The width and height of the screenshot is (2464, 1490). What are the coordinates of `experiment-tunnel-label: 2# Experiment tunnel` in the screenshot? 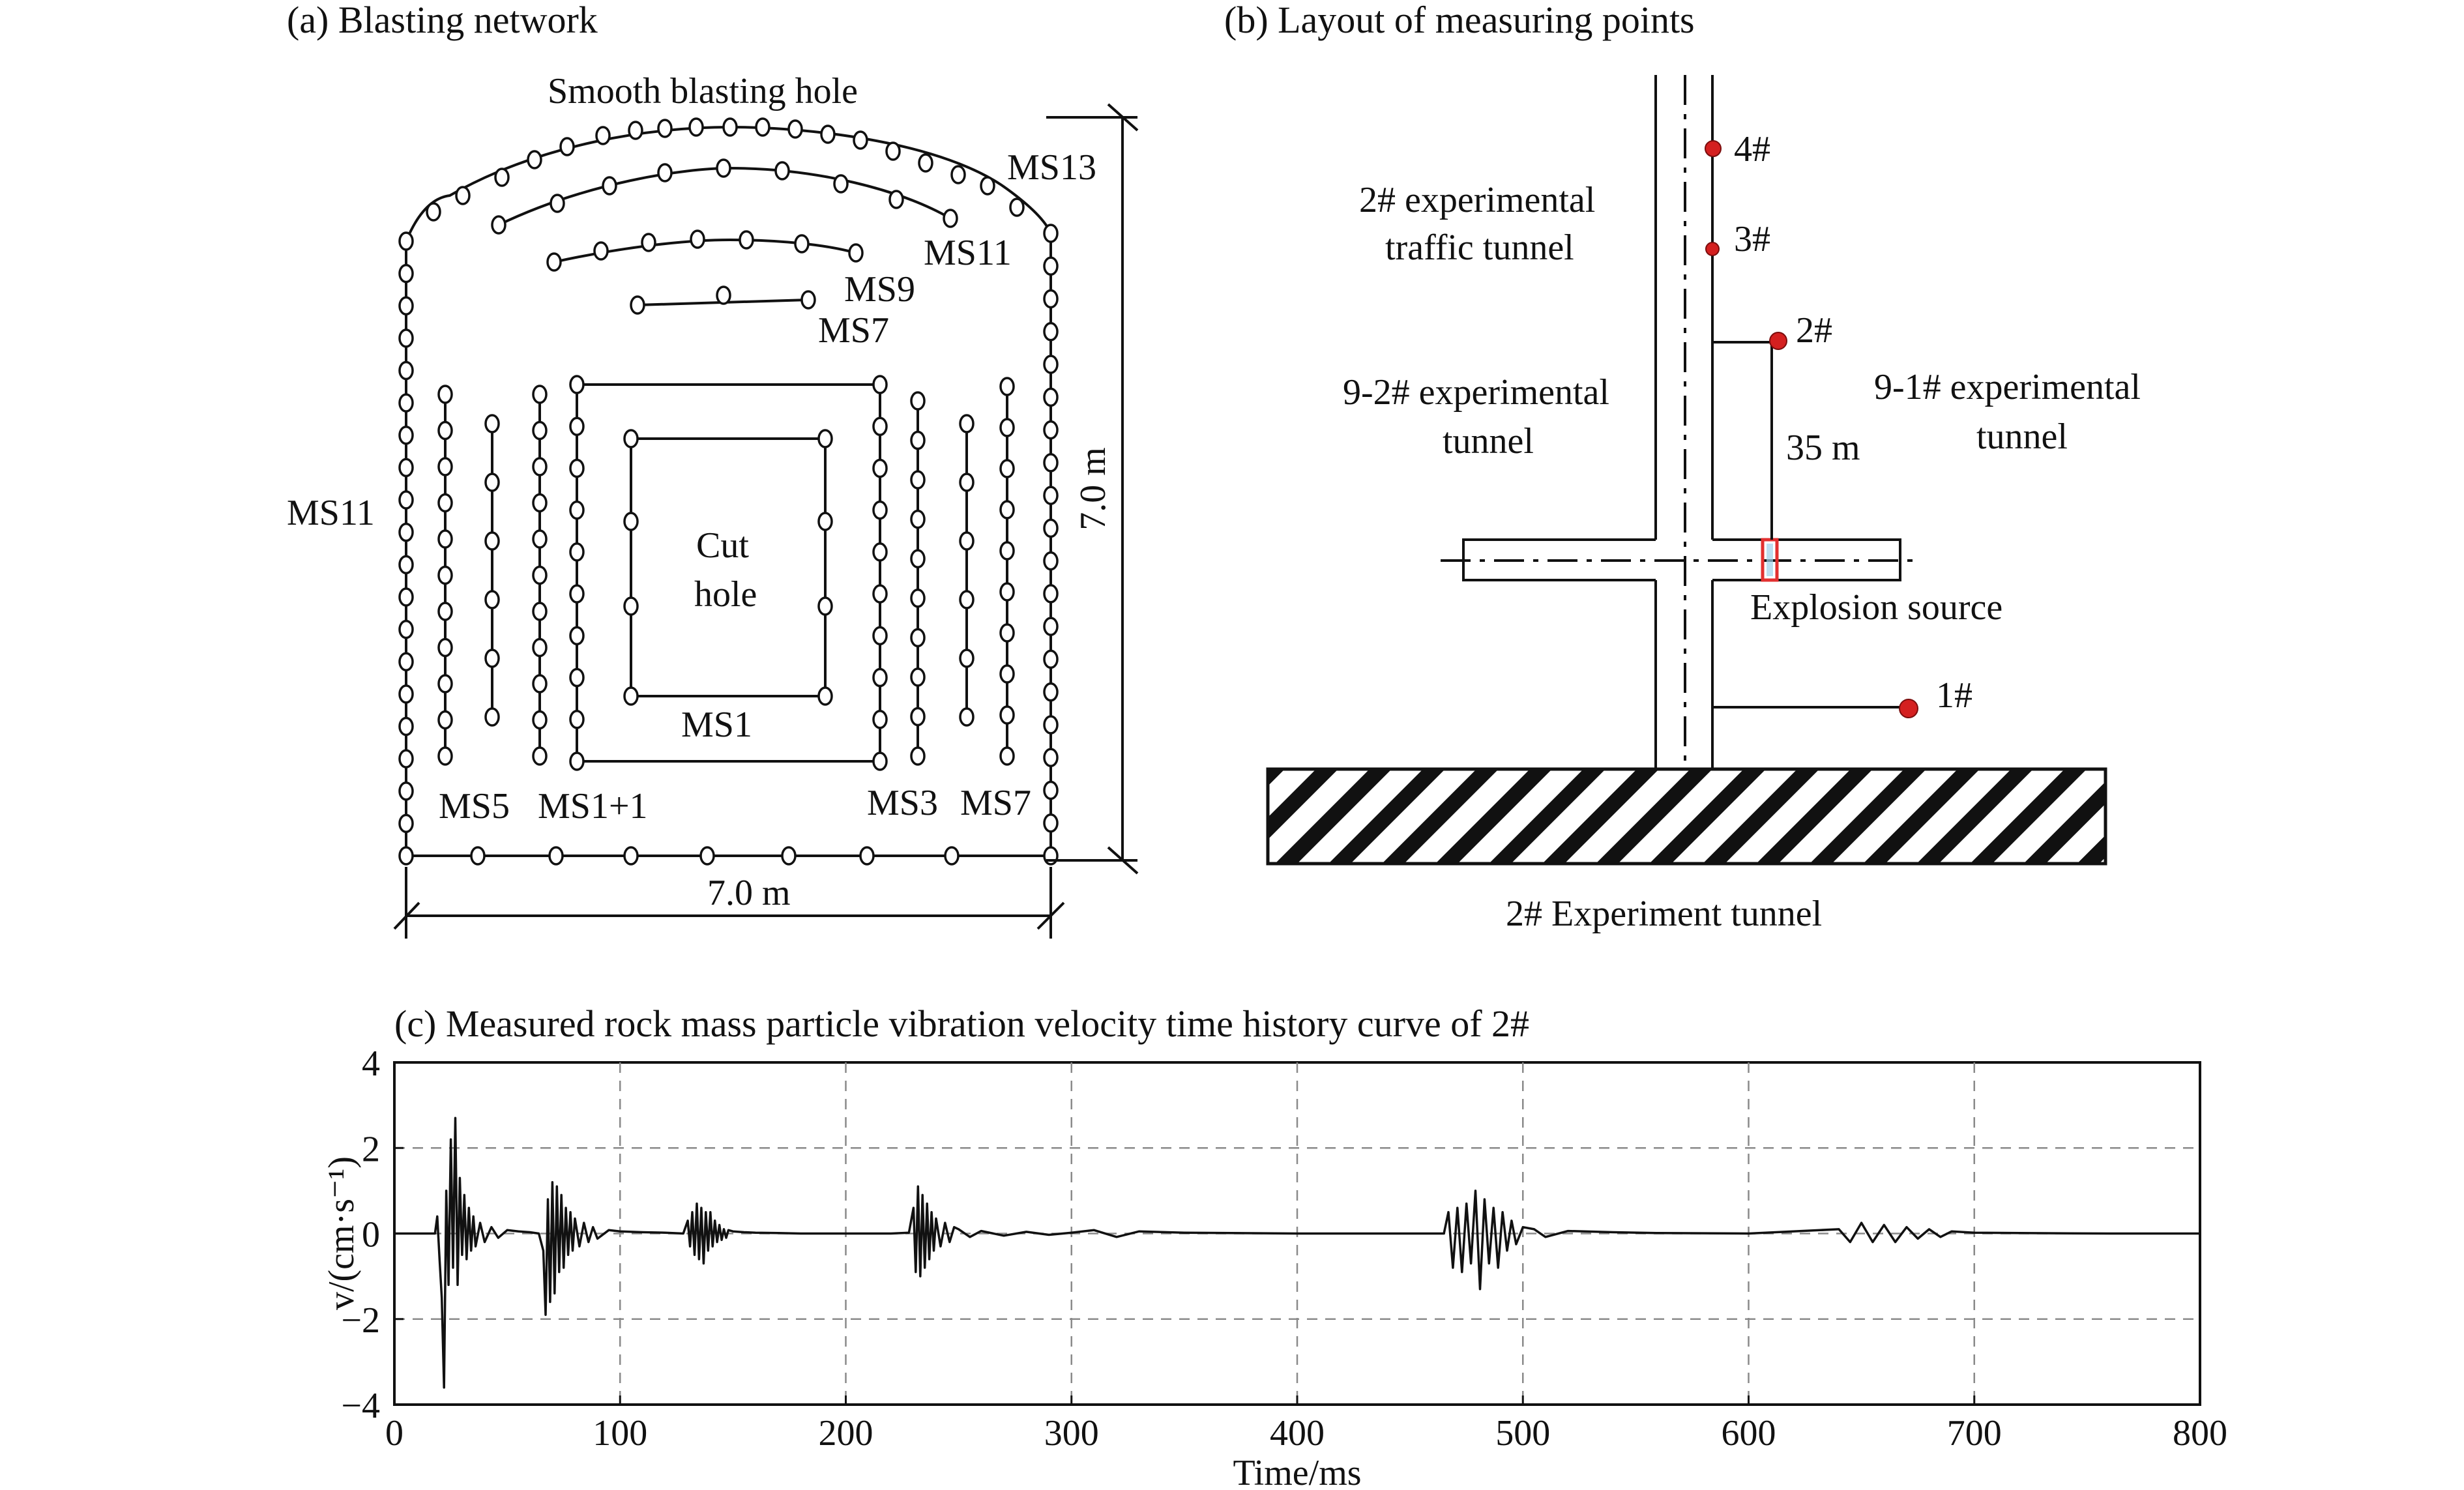 It's located at (1664, 914).